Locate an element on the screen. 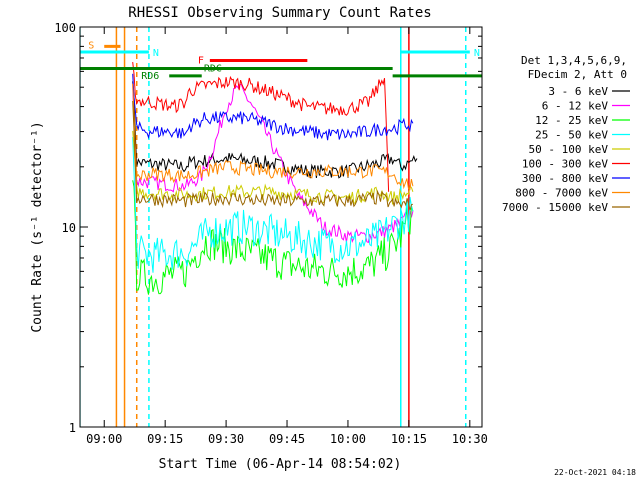  series-line-25-50-keV is located at coordinates (273, 204).